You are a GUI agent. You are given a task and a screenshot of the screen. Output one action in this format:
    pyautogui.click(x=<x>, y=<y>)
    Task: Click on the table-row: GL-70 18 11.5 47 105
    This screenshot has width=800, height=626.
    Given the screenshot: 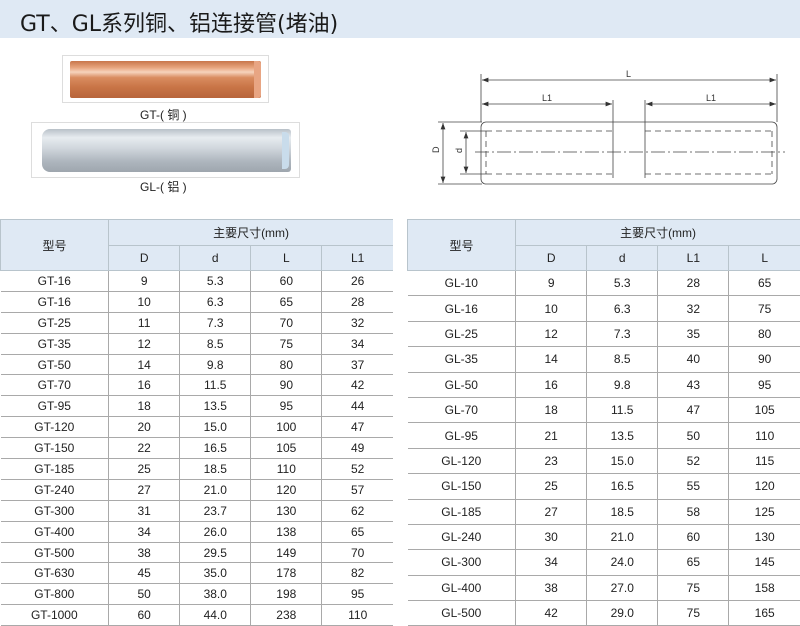 What is the action you would take?
    pyautogui.click(x=603, y=410)
    